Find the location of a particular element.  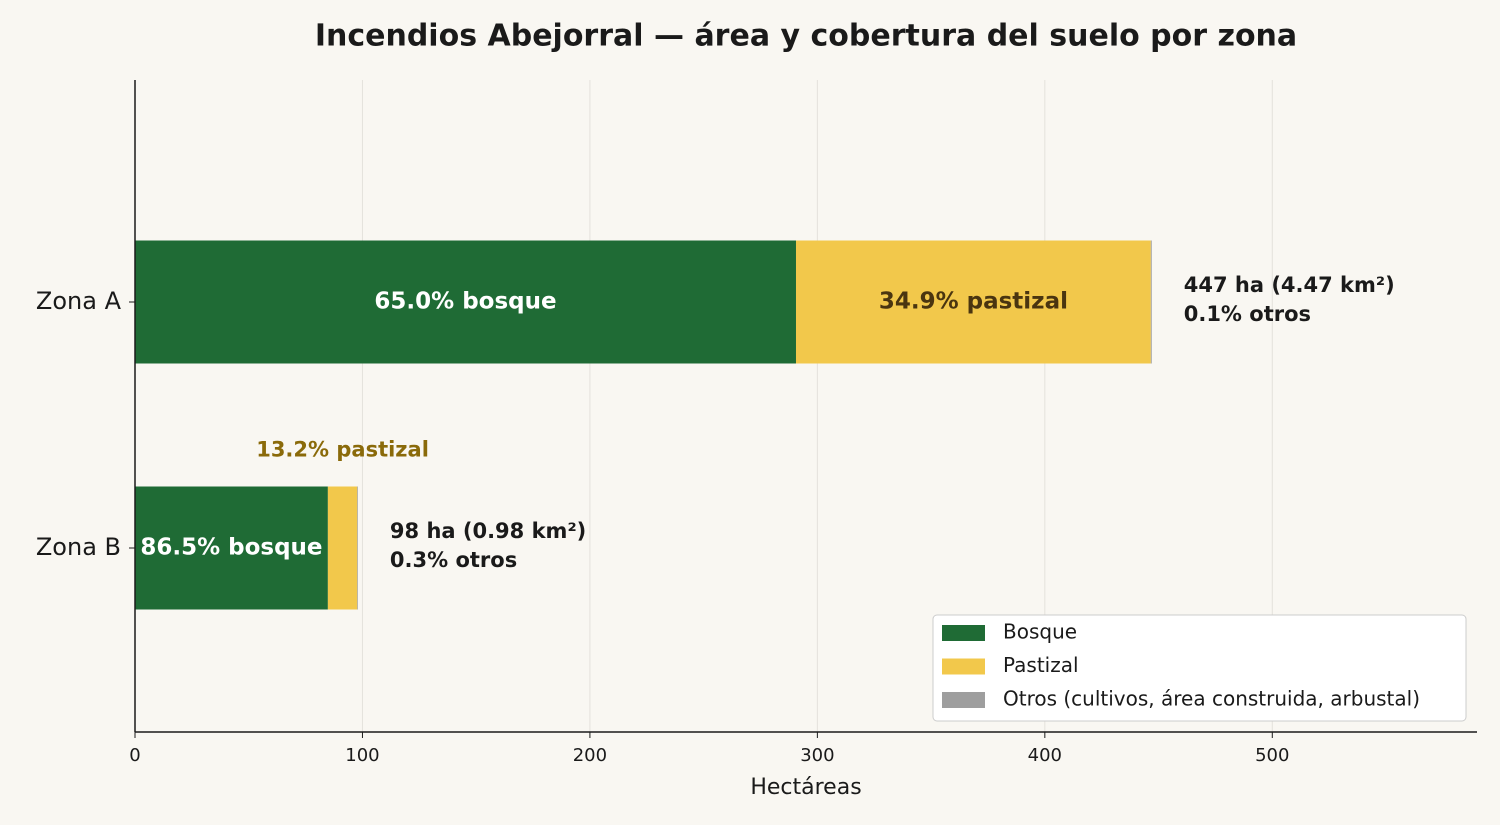

segment-label: 34.9% pastizal is located at coordinates (973, 302).